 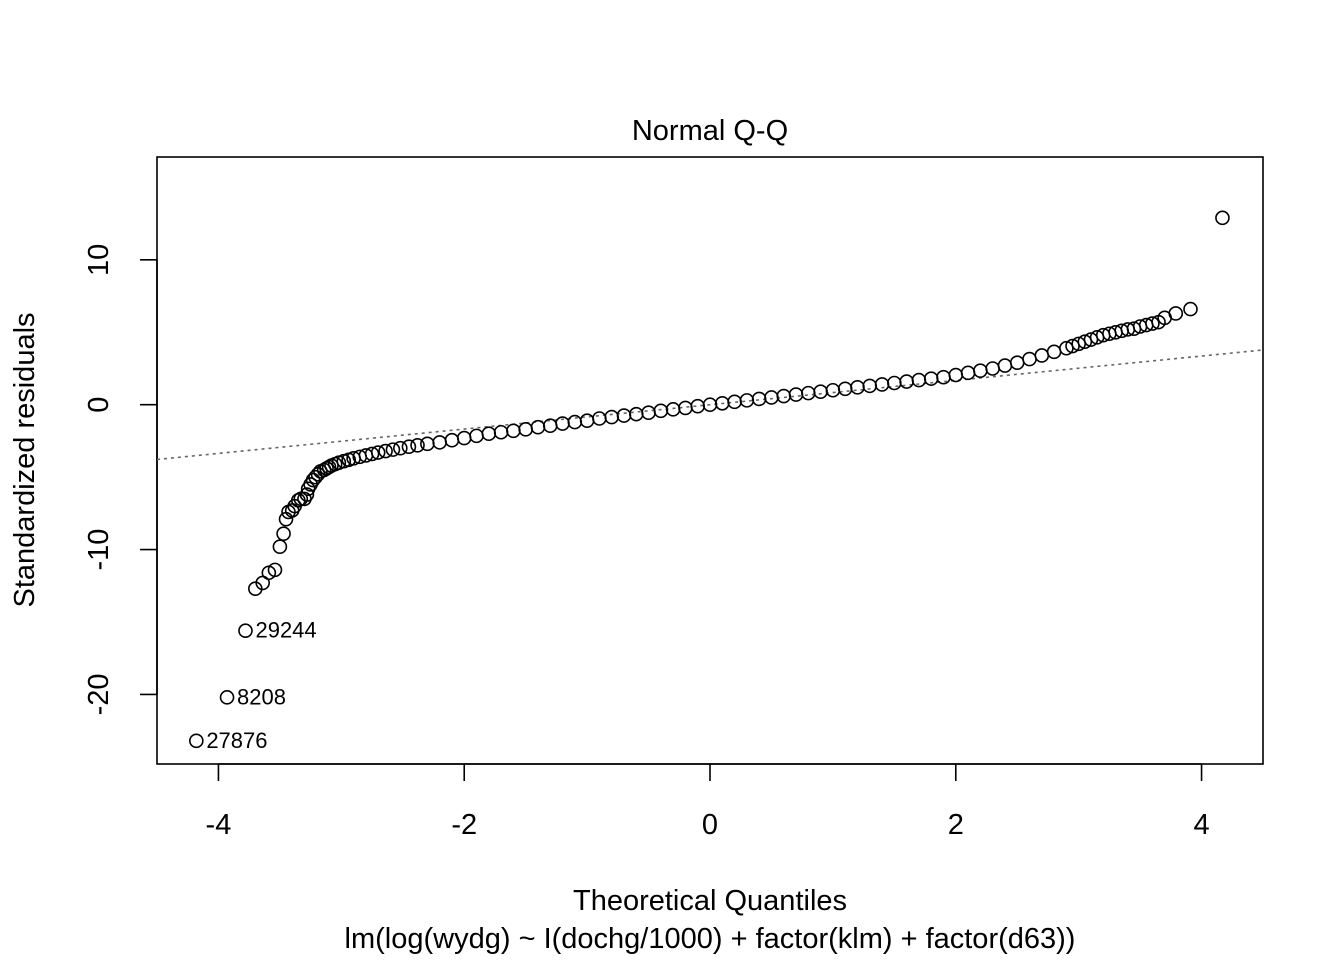 What do you see at coordinates (219, 825) in the screenshot?
I see `x-tick-label: -4` at bounding box center [219, 825].